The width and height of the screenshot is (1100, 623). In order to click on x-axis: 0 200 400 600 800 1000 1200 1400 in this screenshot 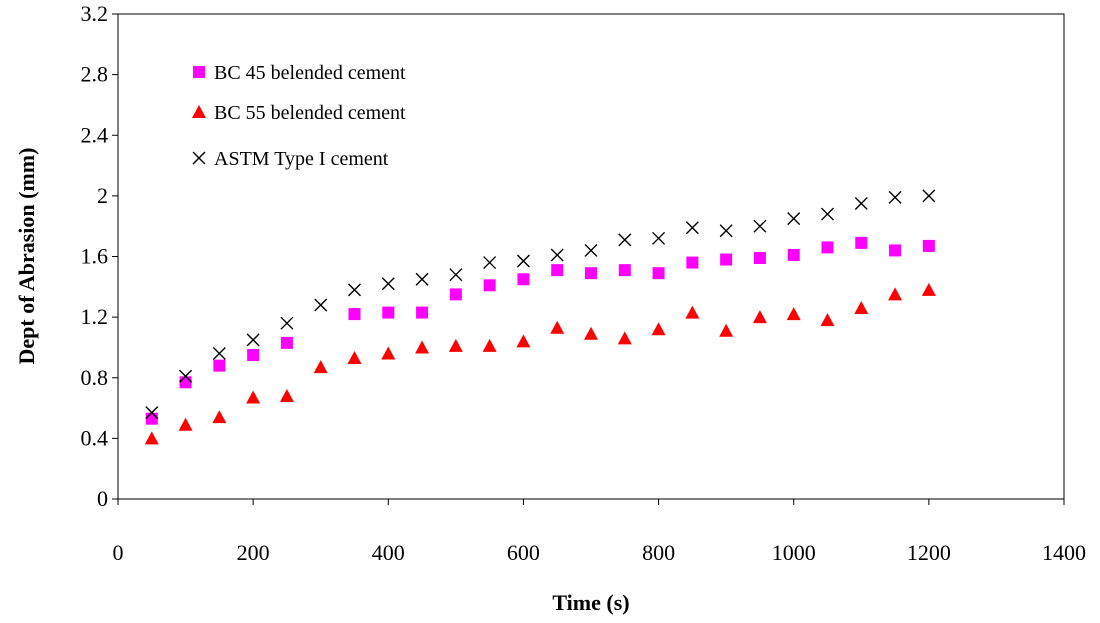, I will do `click(599, 532)`.